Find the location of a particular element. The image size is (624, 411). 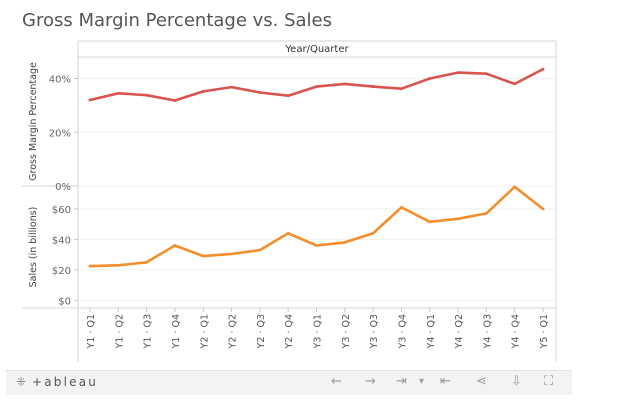

x-tick-label: Y1 · Q3 is located at coordinates (148, 331).